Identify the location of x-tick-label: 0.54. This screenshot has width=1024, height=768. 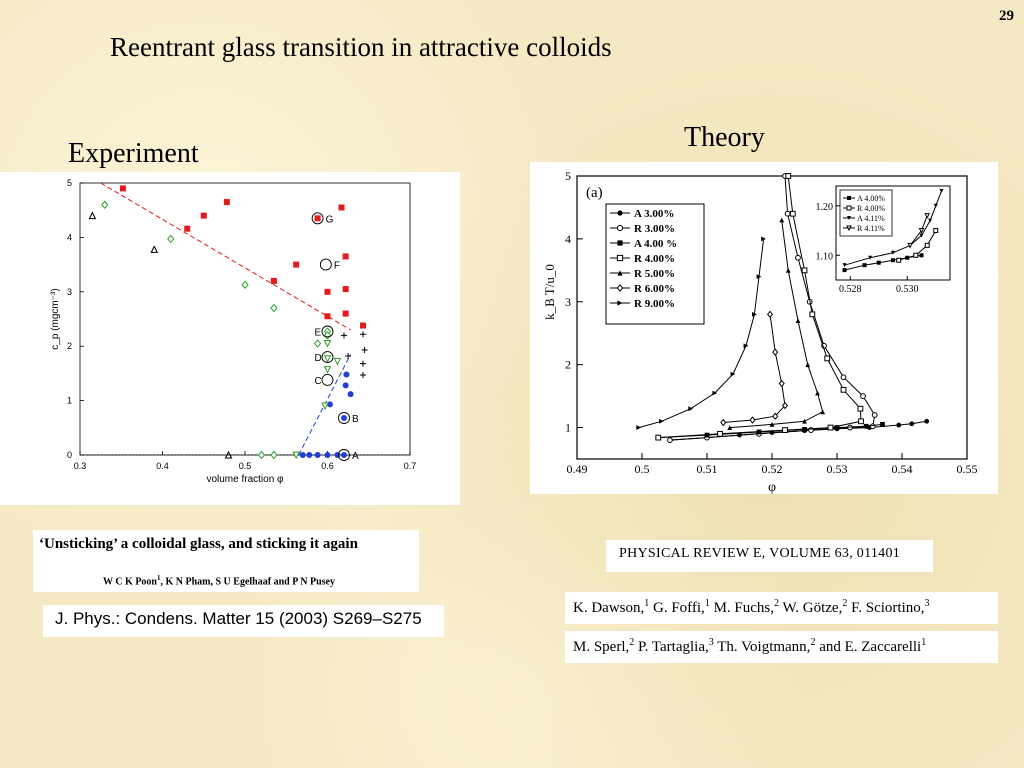
(902, 469).